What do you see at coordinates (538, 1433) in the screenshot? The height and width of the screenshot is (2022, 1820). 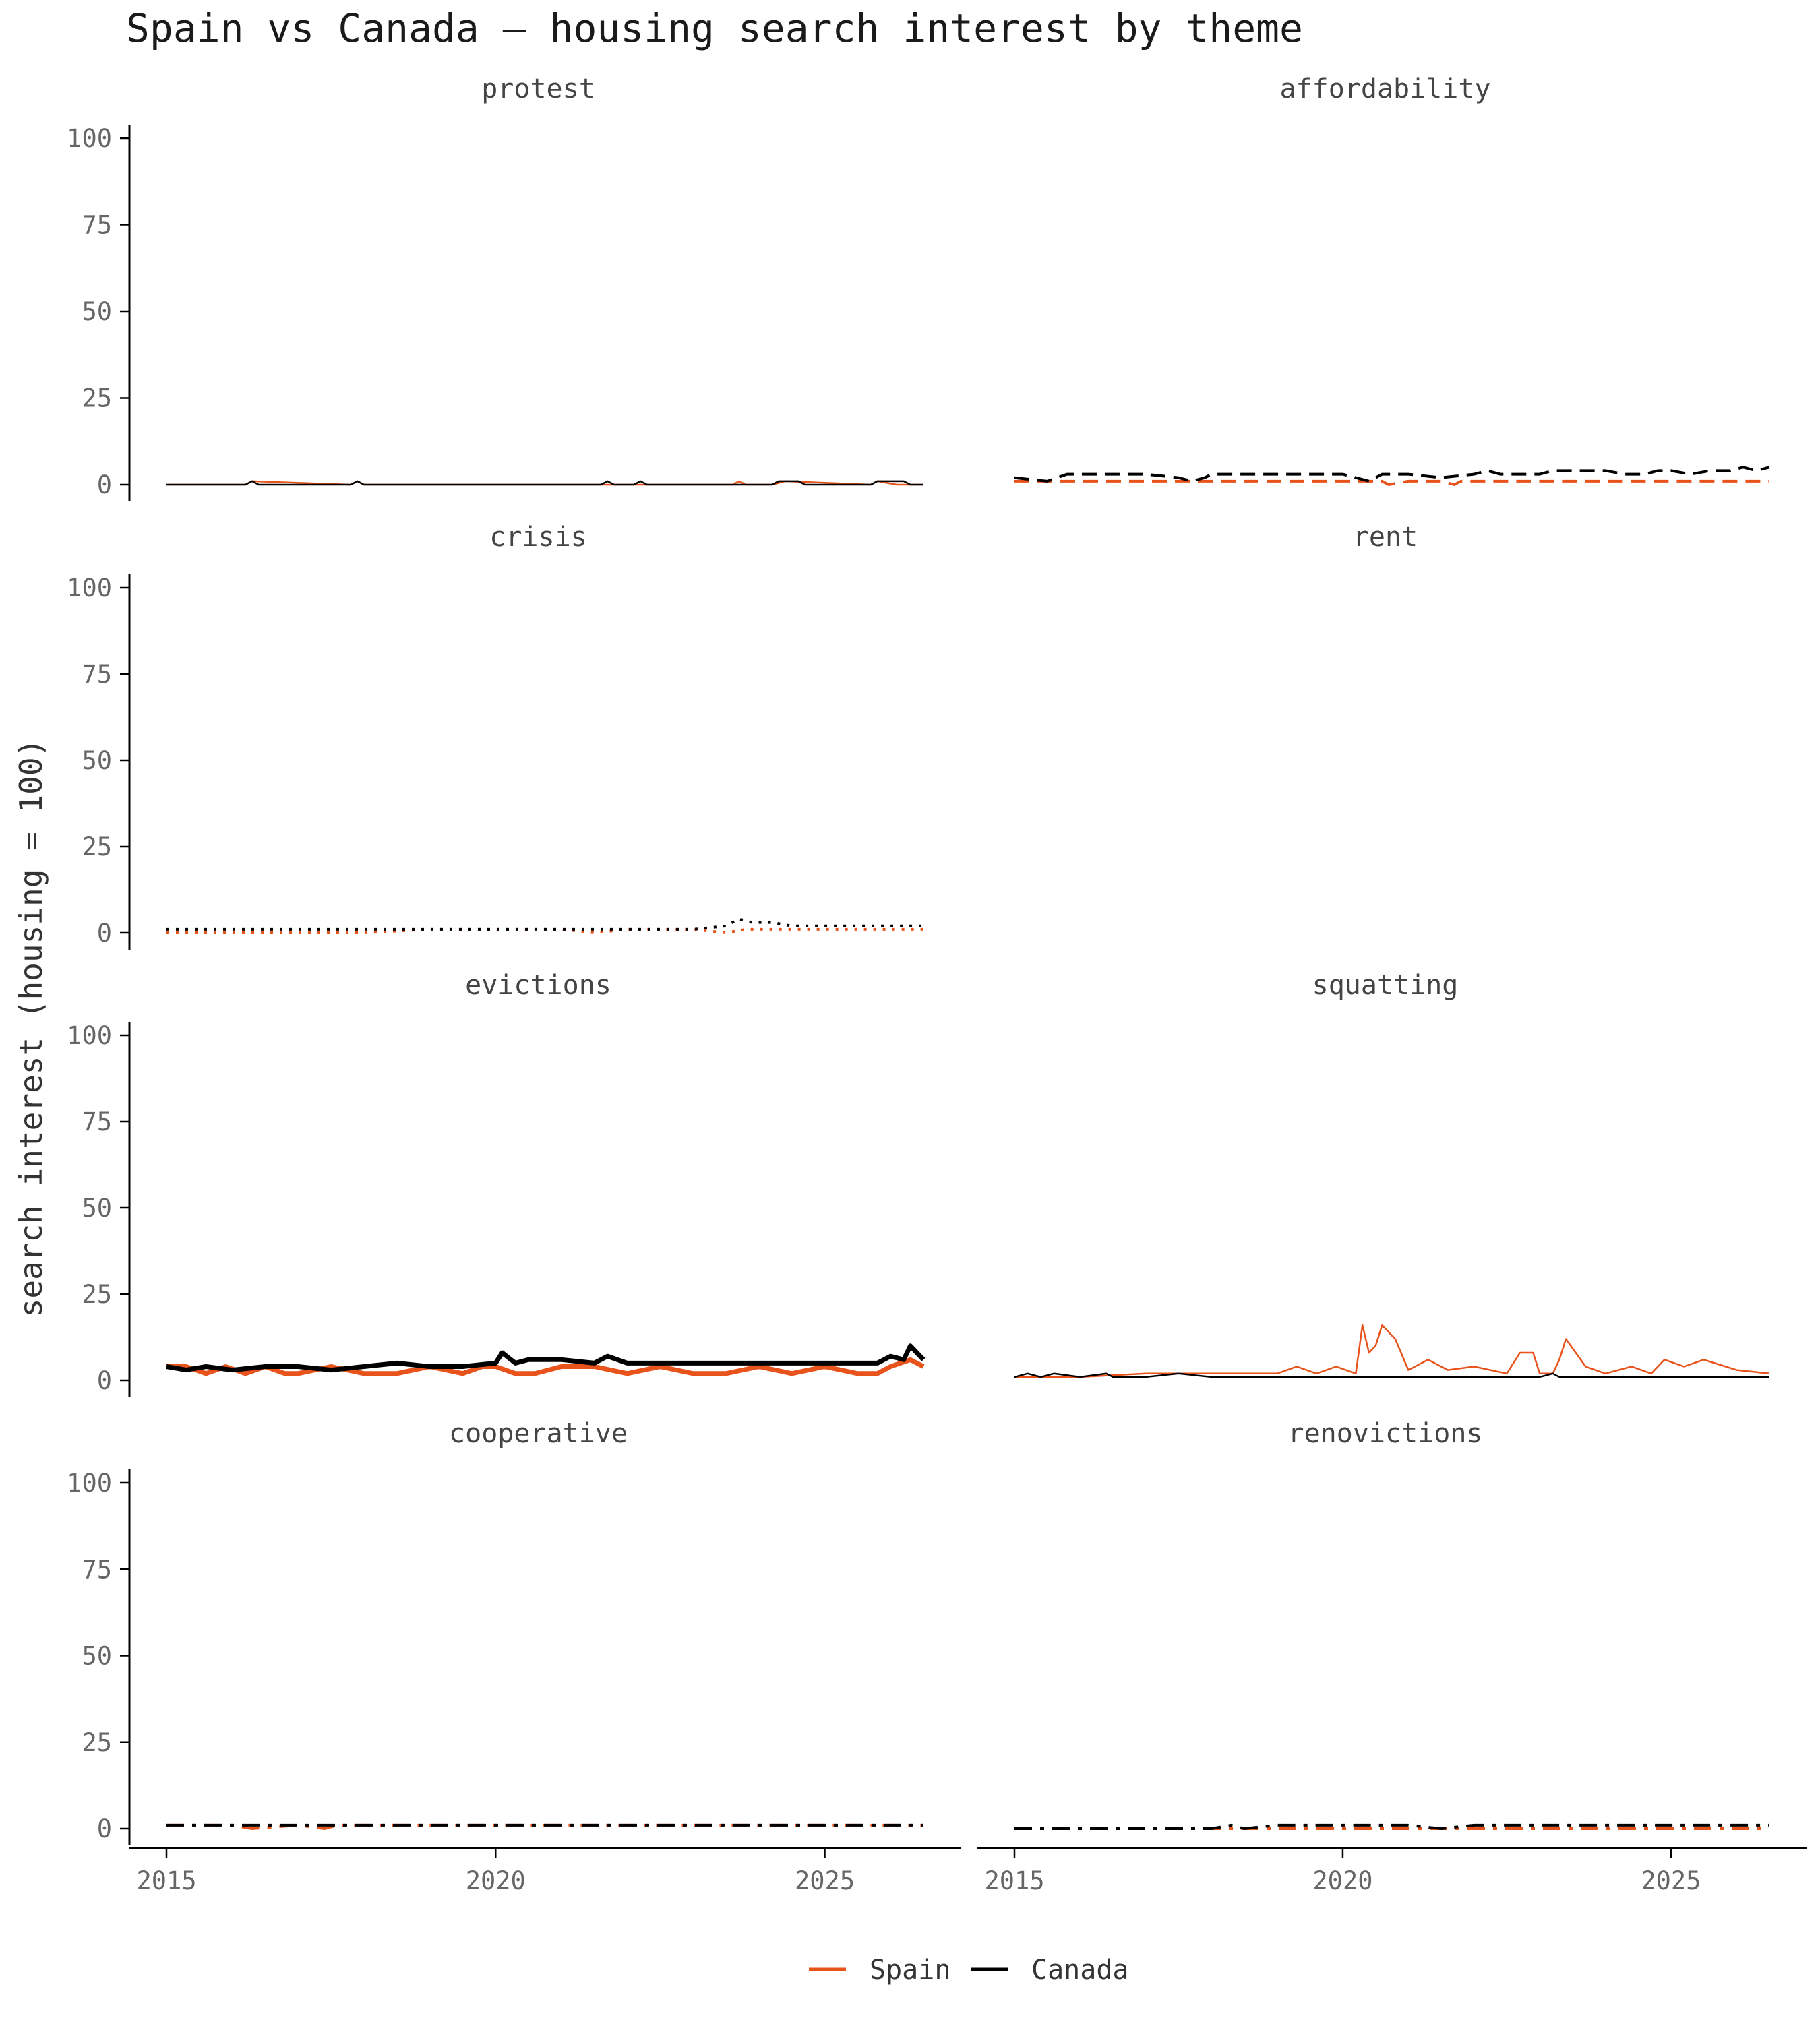 I see `panel-title: cooperative` at bounding box center [538, 1433].